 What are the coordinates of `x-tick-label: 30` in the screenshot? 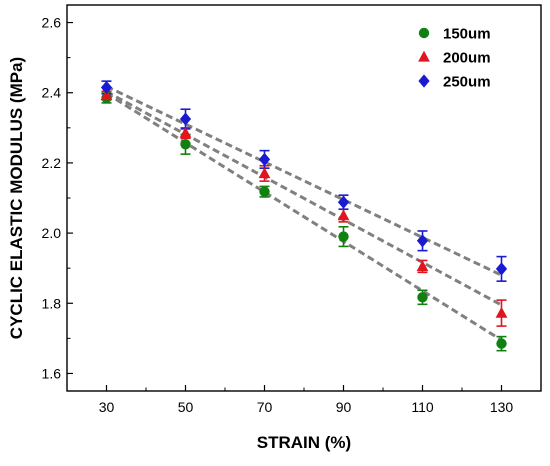 It's located at (107, 407).